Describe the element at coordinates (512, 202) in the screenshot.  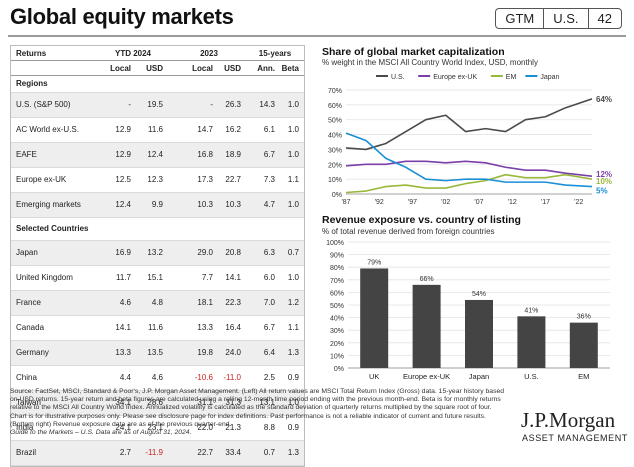
I see `x-tick-label: '12` at that location.